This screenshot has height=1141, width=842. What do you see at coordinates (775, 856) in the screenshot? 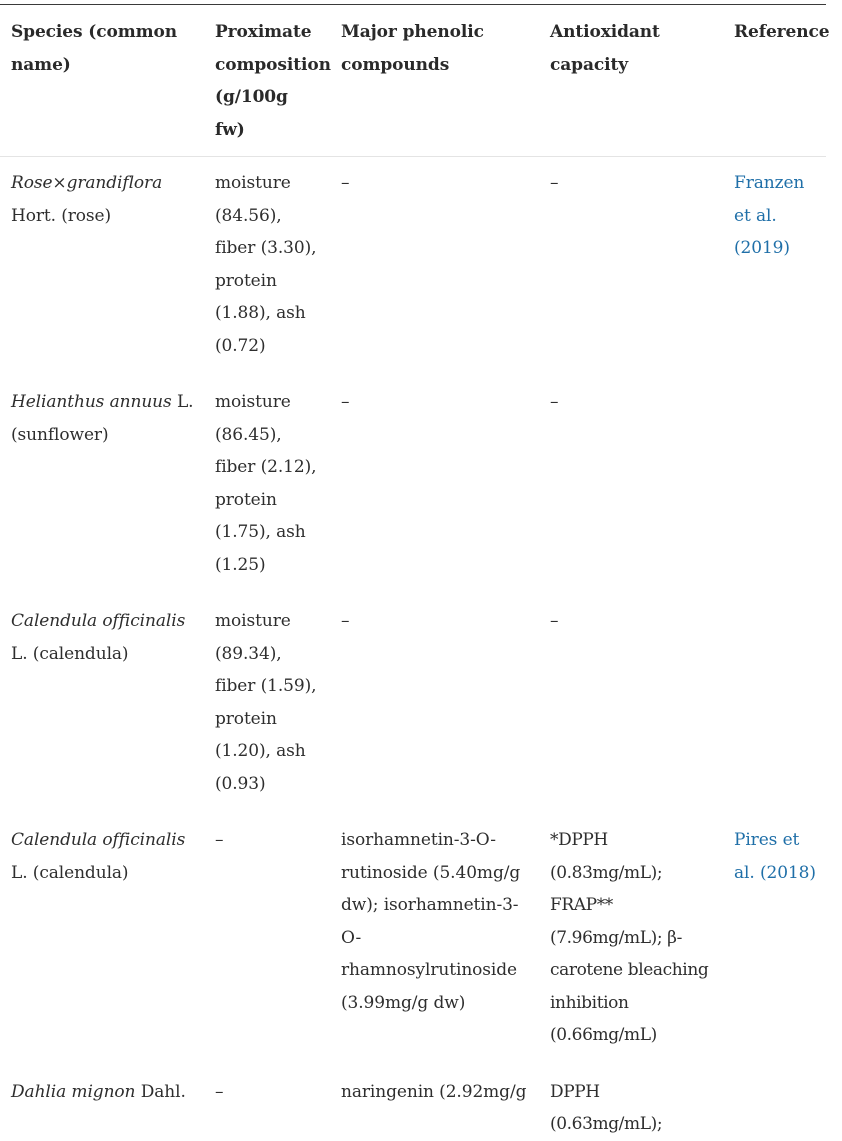
I see `reference-link: Pires et al. (2018)` at bounding box center [775, 856].